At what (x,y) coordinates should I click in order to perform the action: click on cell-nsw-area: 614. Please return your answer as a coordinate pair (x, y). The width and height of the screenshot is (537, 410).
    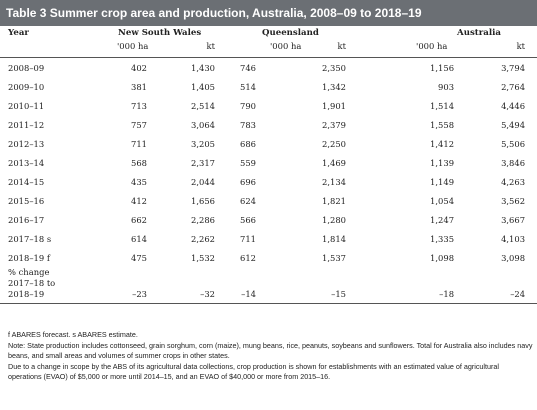
    Looking at the image, I should click on (139, 238).